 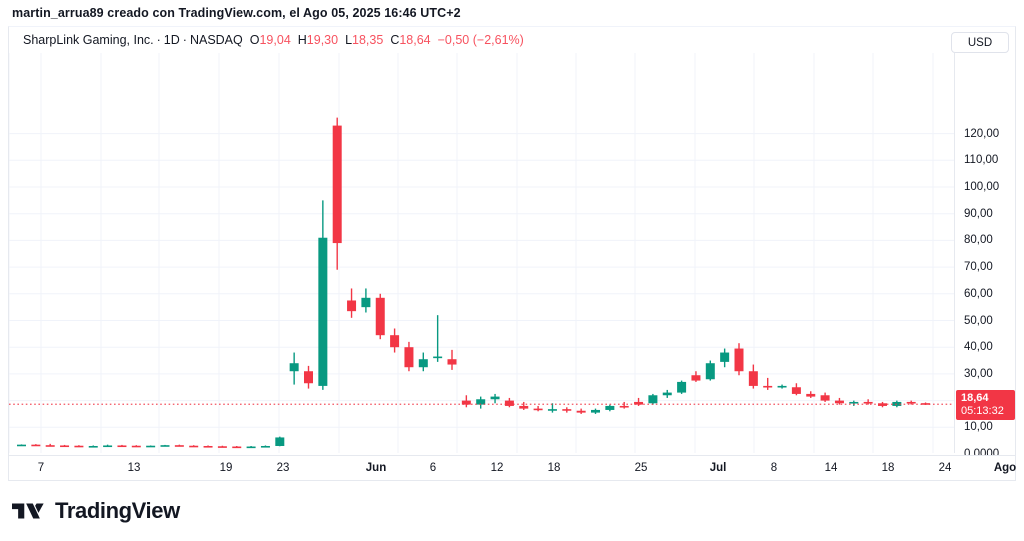 I want to click on time-tick: 25, so click(x=641, y=468).